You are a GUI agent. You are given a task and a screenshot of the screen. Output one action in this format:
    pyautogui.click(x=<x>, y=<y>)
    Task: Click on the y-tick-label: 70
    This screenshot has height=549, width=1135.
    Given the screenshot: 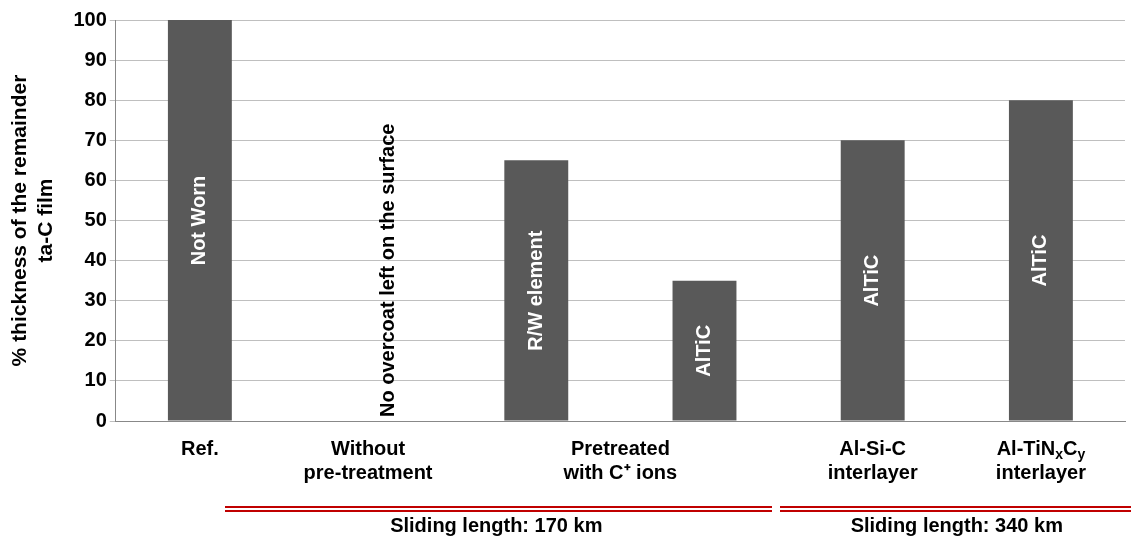 What is the action you would take?
    pyautogui.click(x=95, y=138)
    